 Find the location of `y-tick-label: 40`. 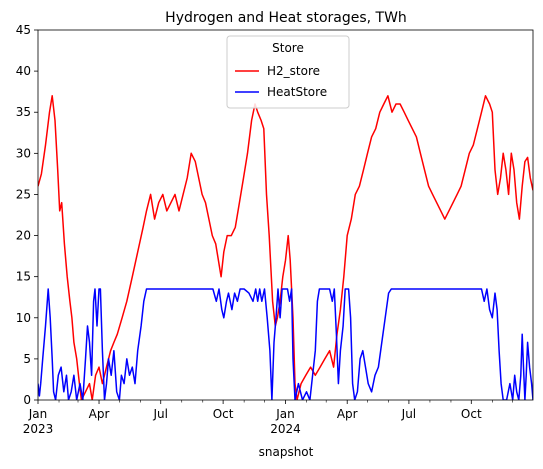

y-tick-label: 40 is located at coordinates (23, 71).